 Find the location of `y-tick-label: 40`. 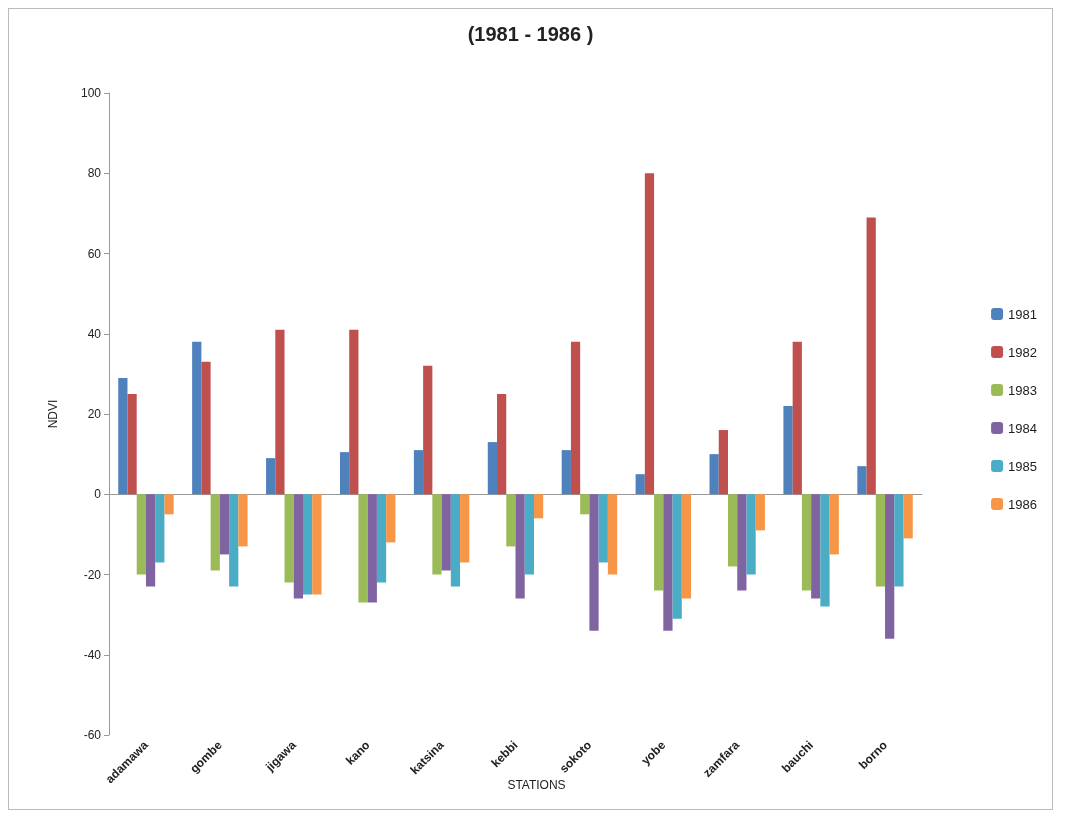

y-tick-label: 40 is located at coordinates (94, 333).